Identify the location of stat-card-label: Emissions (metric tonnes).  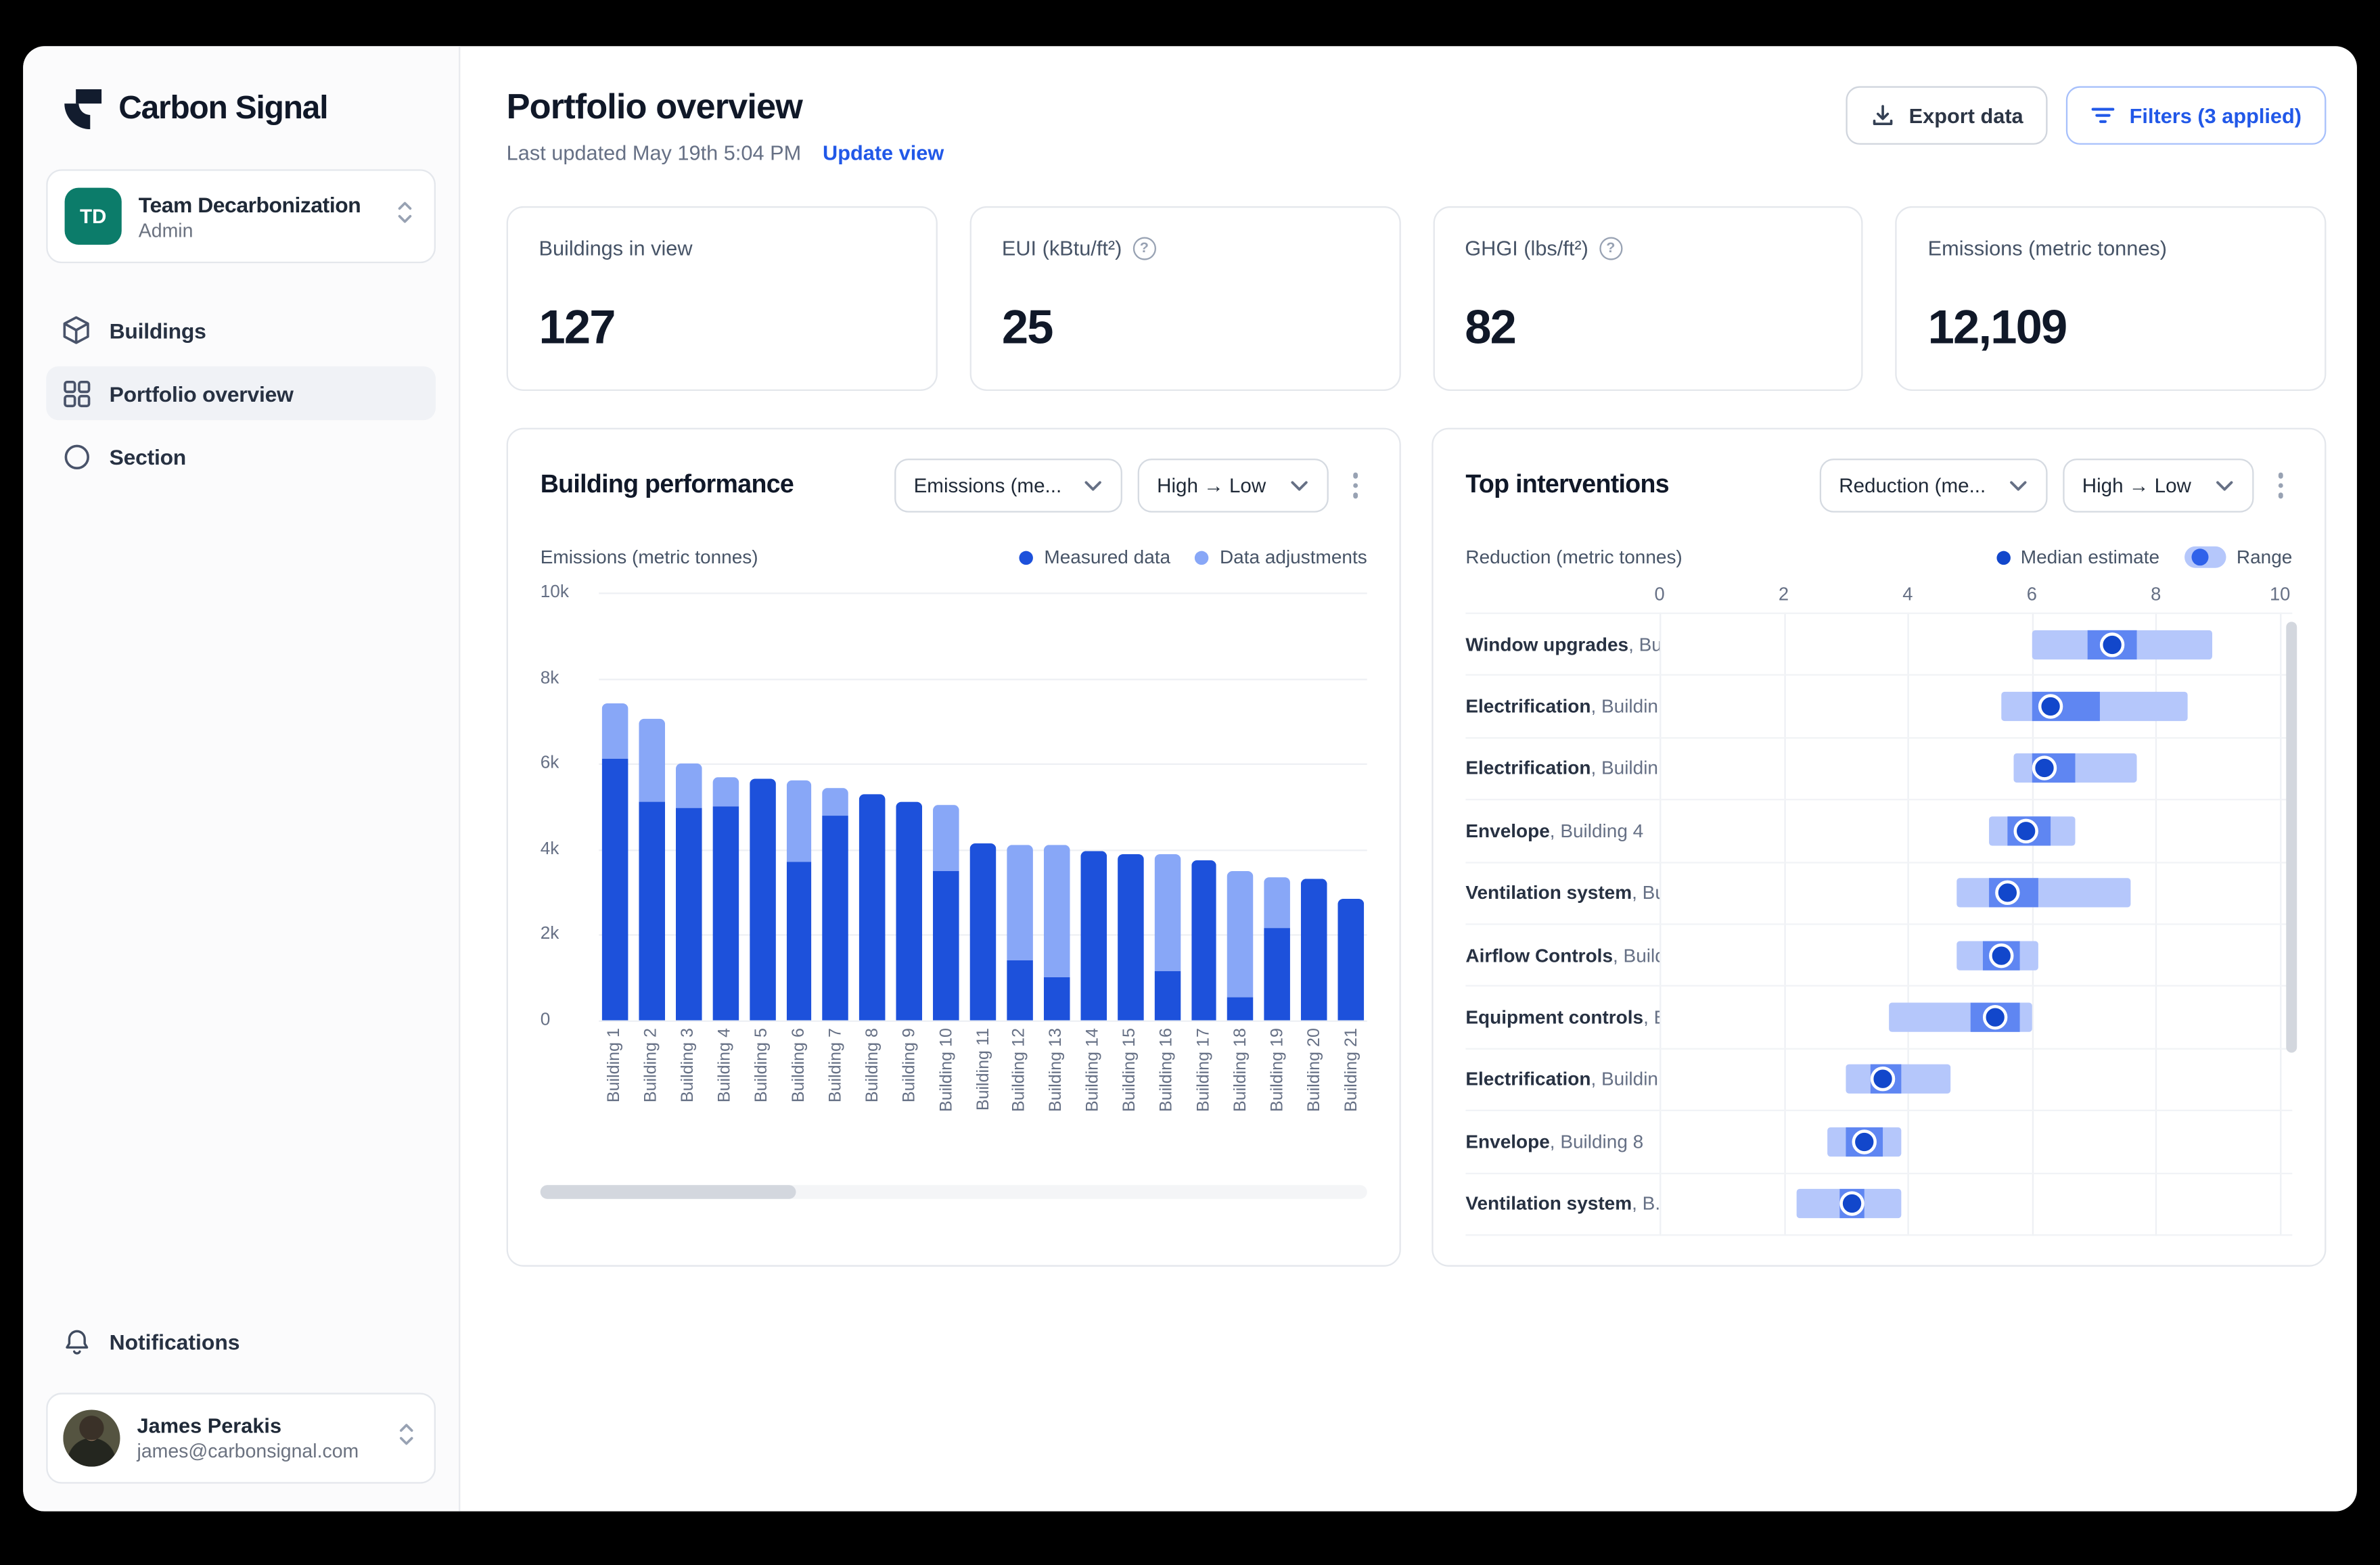
(2047, 248).